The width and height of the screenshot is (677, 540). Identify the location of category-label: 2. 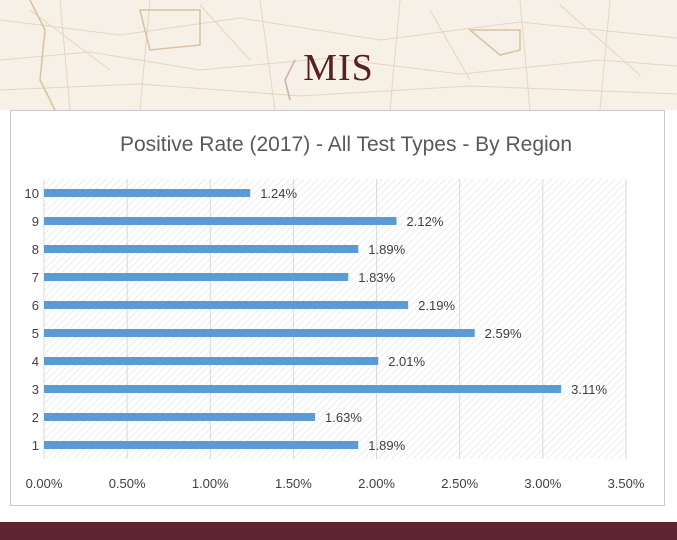
(35, 417).